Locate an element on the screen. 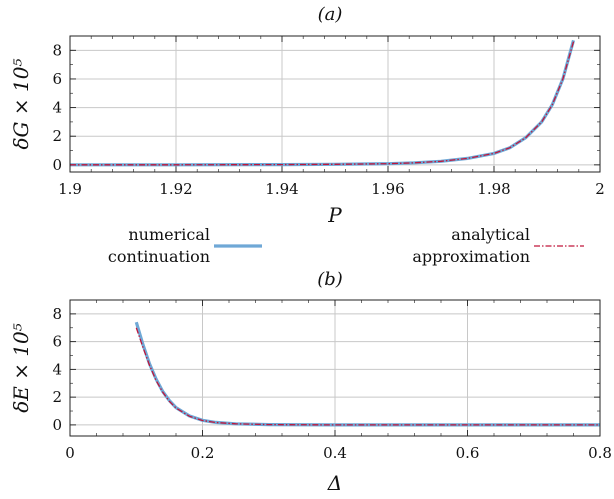 The height and width of the screenshot is (499, 614). x-tick-label: 1.92 is located at coordinates (175, 189).